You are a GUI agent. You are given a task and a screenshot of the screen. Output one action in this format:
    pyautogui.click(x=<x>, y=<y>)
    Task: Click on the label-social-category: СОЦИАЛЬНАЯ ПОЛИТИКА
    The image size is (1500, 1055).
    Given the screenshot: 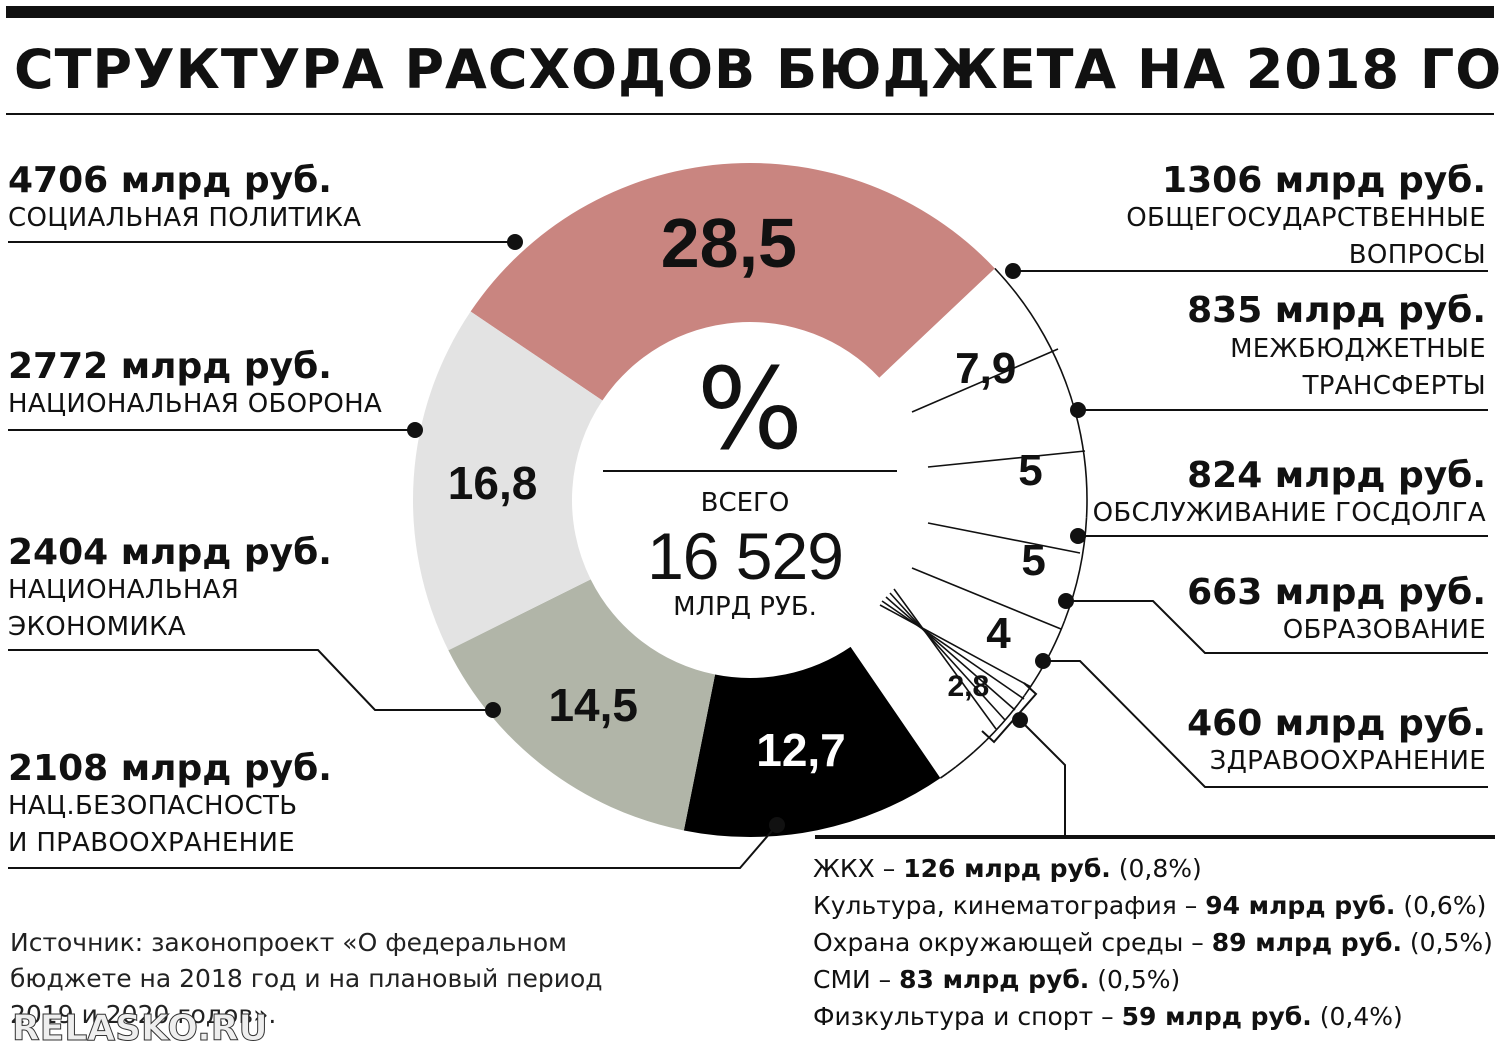 What is the action you would take?
    pyautogui.click(x=185, y=218)
    